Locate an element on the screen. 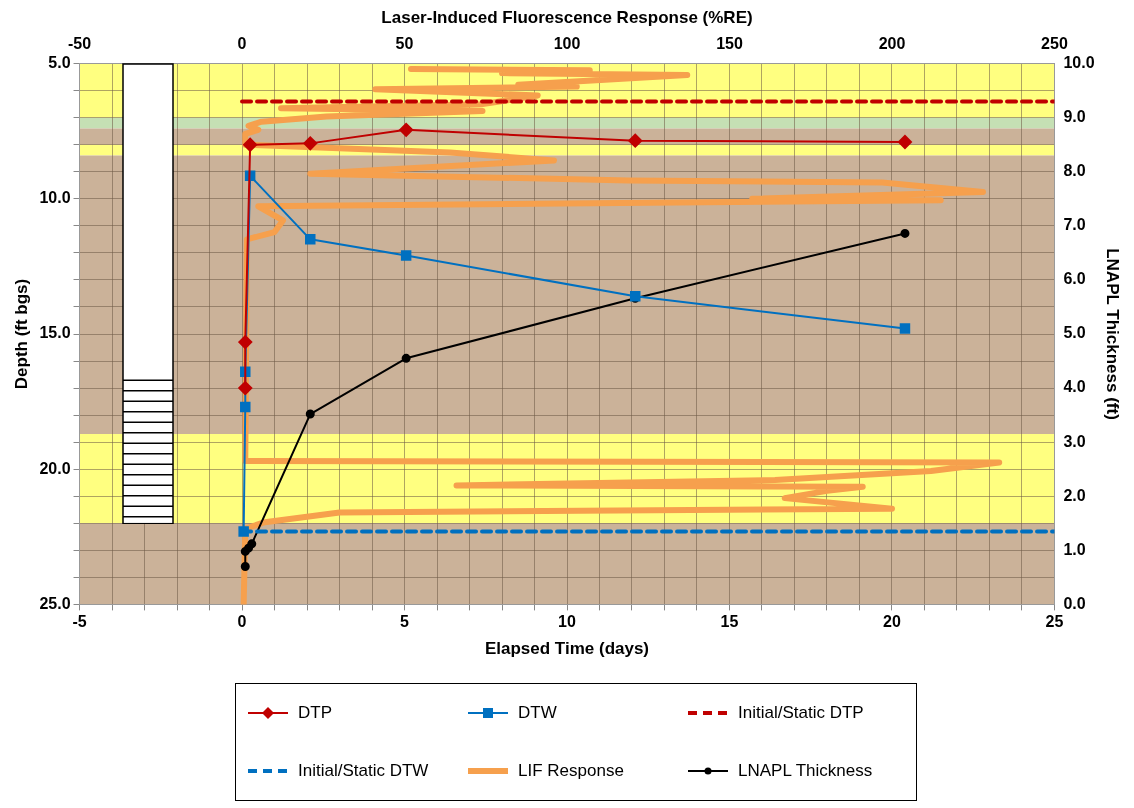 The width and height of the screenshot is (1134, 808). y2-tick-label: 10.0 is located at coordinates (1079, 63).